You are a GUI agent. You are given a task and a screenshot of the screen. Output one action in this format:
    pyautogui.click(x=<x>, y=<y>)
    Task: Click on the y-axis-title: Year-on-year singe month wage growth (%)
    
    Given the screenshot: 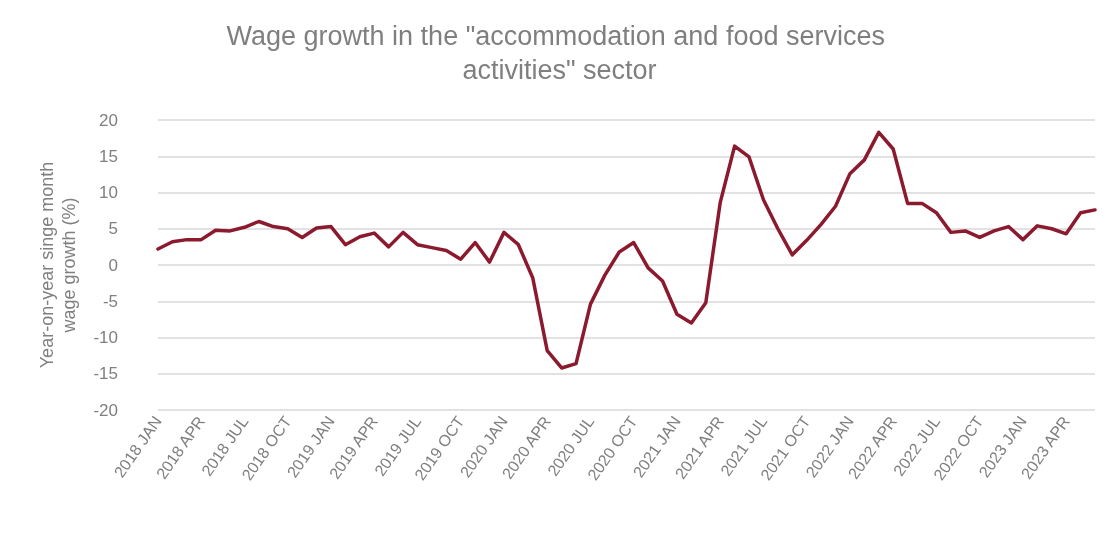 What is the action you would take?
    pyautogui.click(x=58, y=265)
    